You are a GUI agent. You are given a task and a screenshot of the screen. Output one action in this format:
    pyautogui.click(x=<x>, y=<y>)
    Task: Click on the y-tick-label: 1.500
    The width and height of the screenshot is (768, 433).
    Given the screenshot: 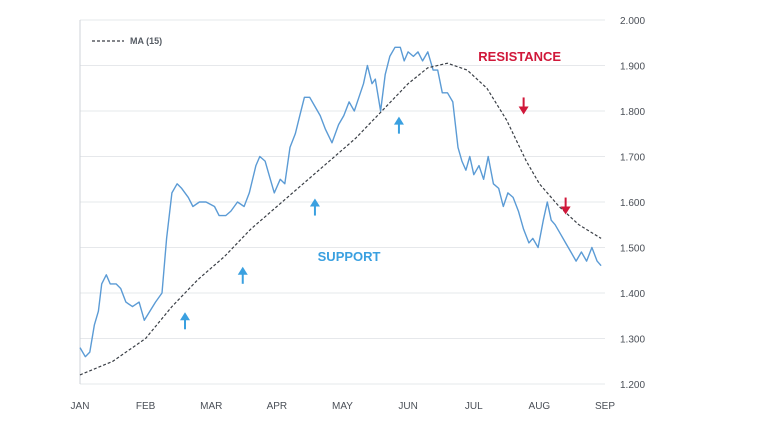 What is the action you would take?
    pyautogui.click(x=632, y=249)
    